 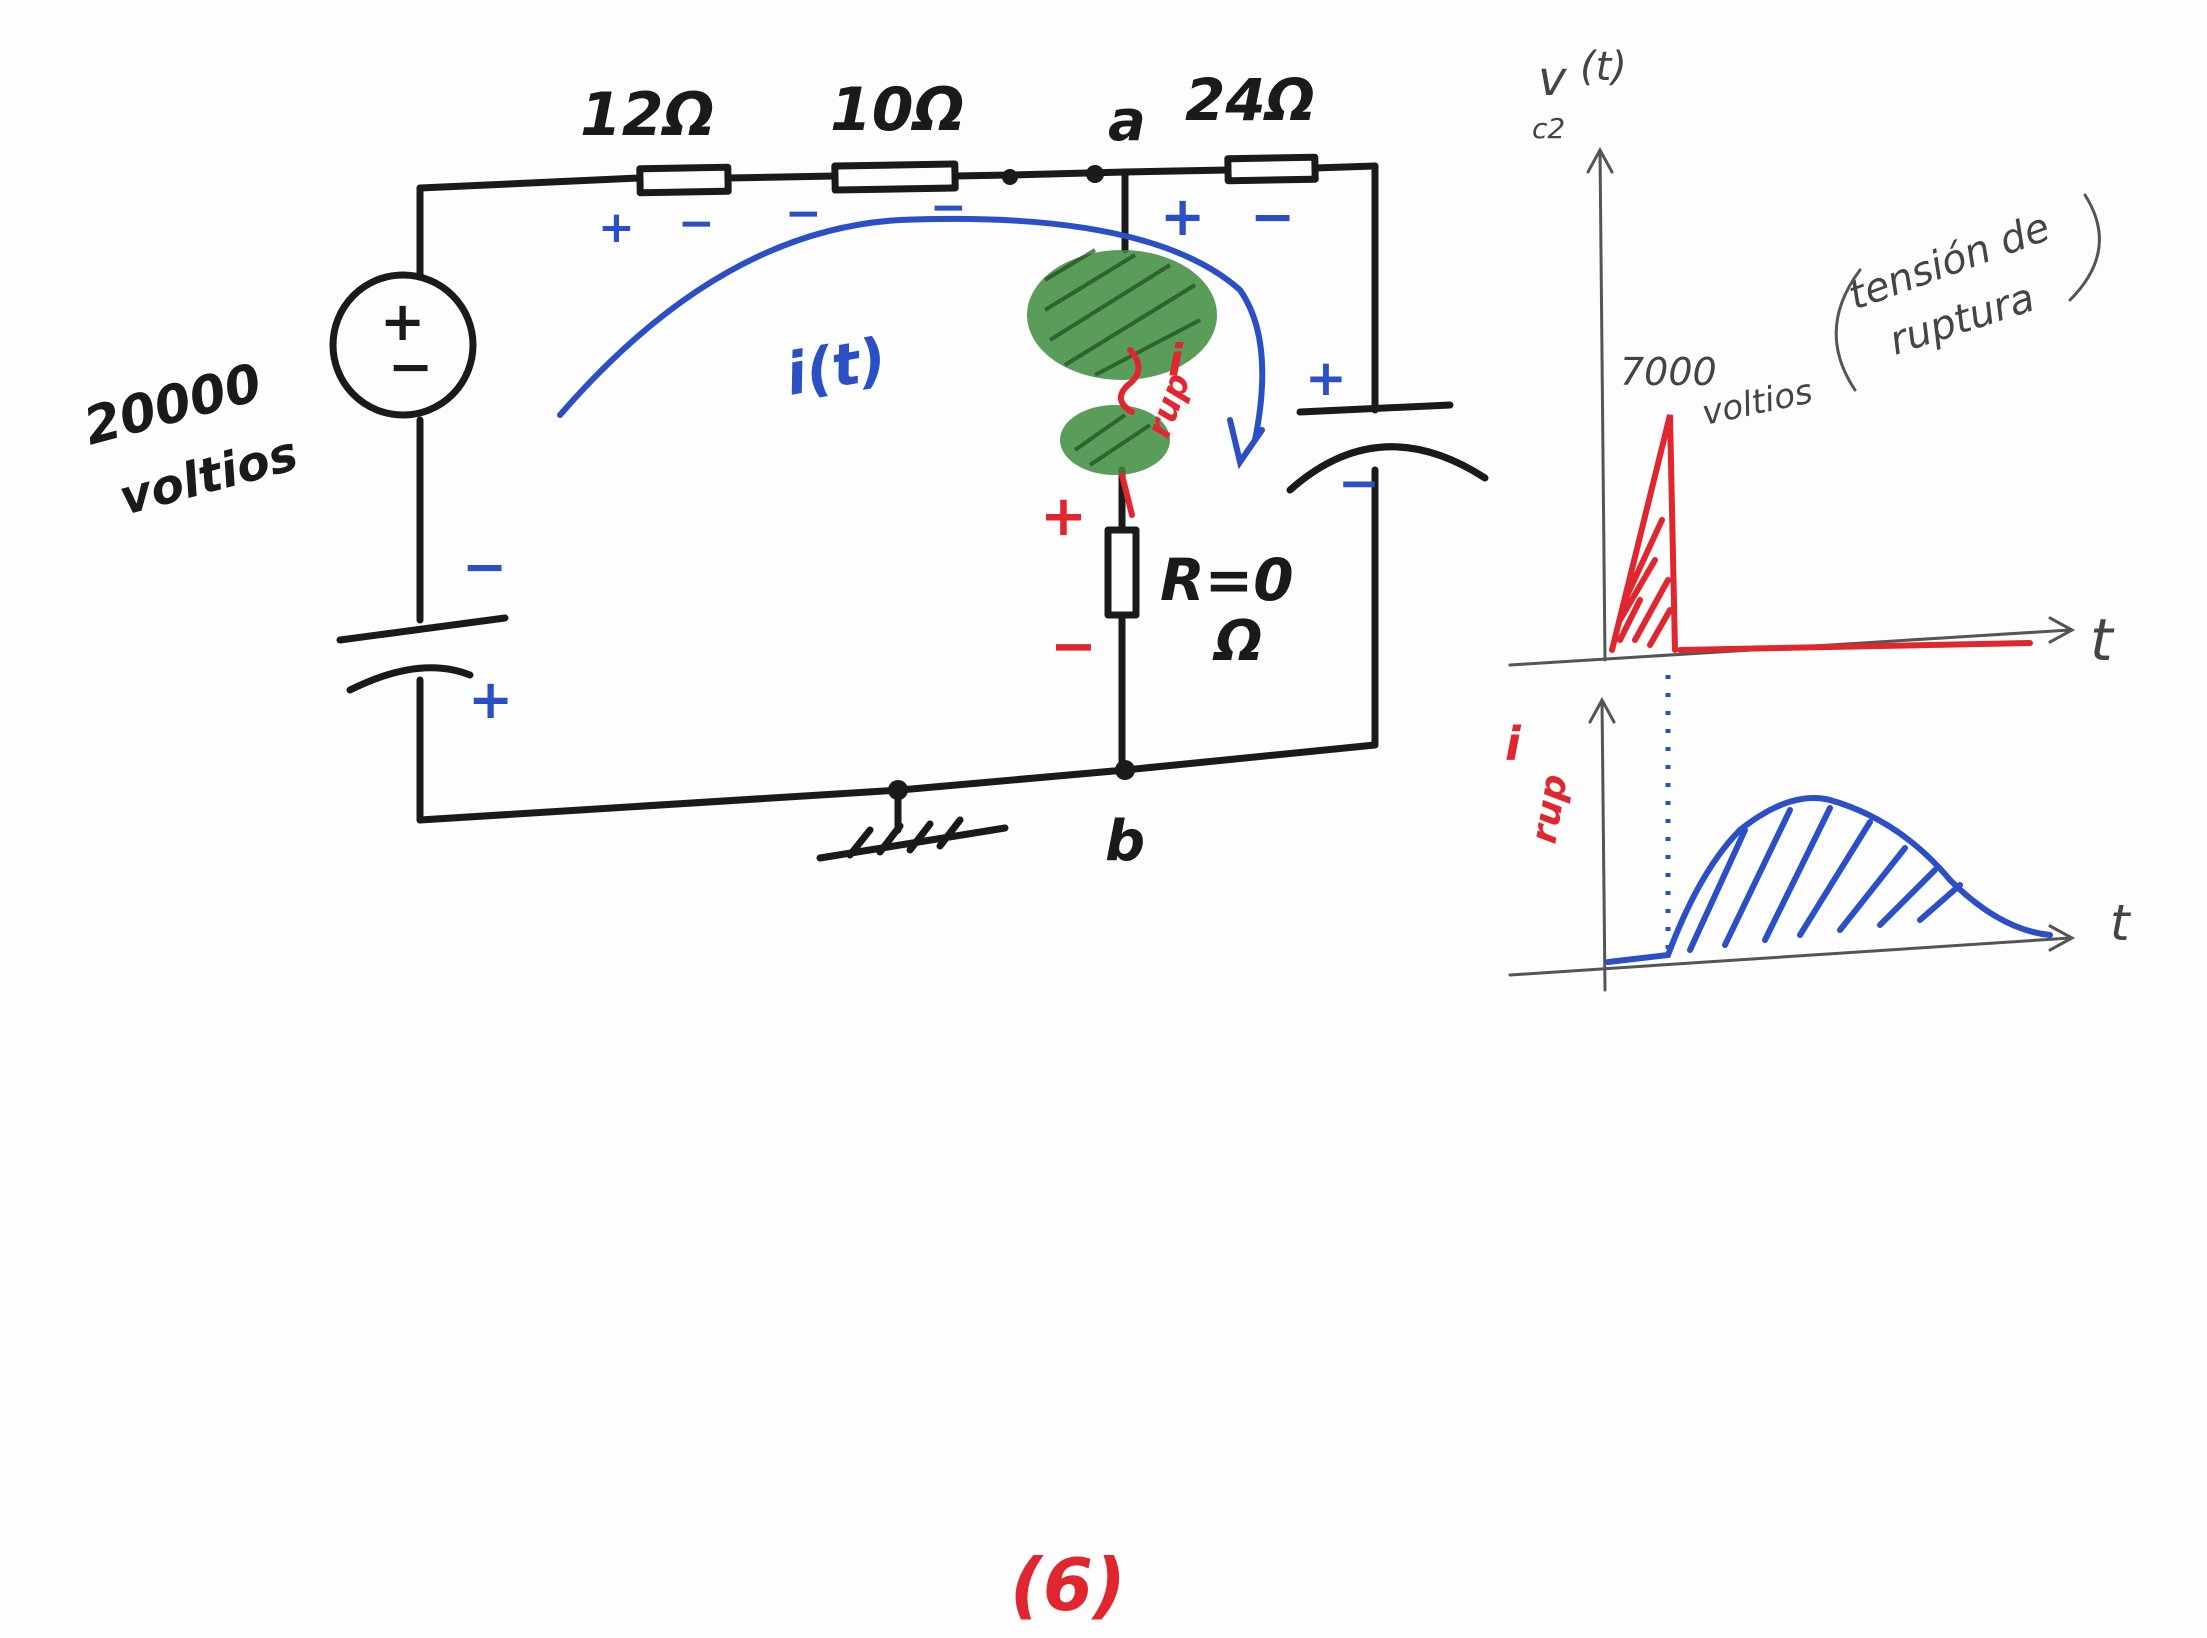 What do you see at coordinates (1246, 443) in the screenshot?
I see `current-arrow-head` at bounding box center [1246, 443].